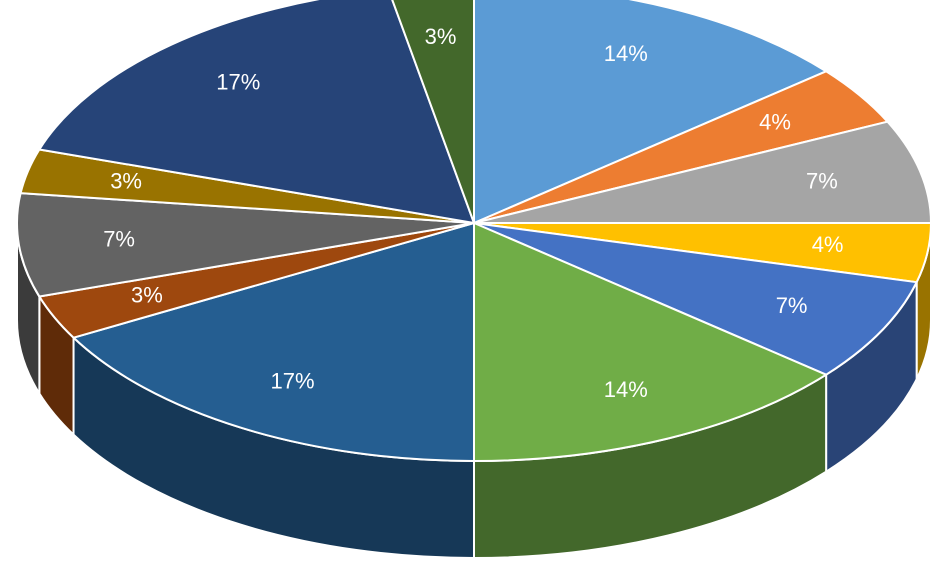 Image resolution: width=934 pixels, height=583 pixels. What do you see at coordinates (292, 381) in the screenshot?
I see `slice-label-6: 17%` at bounding box center [292, 381].